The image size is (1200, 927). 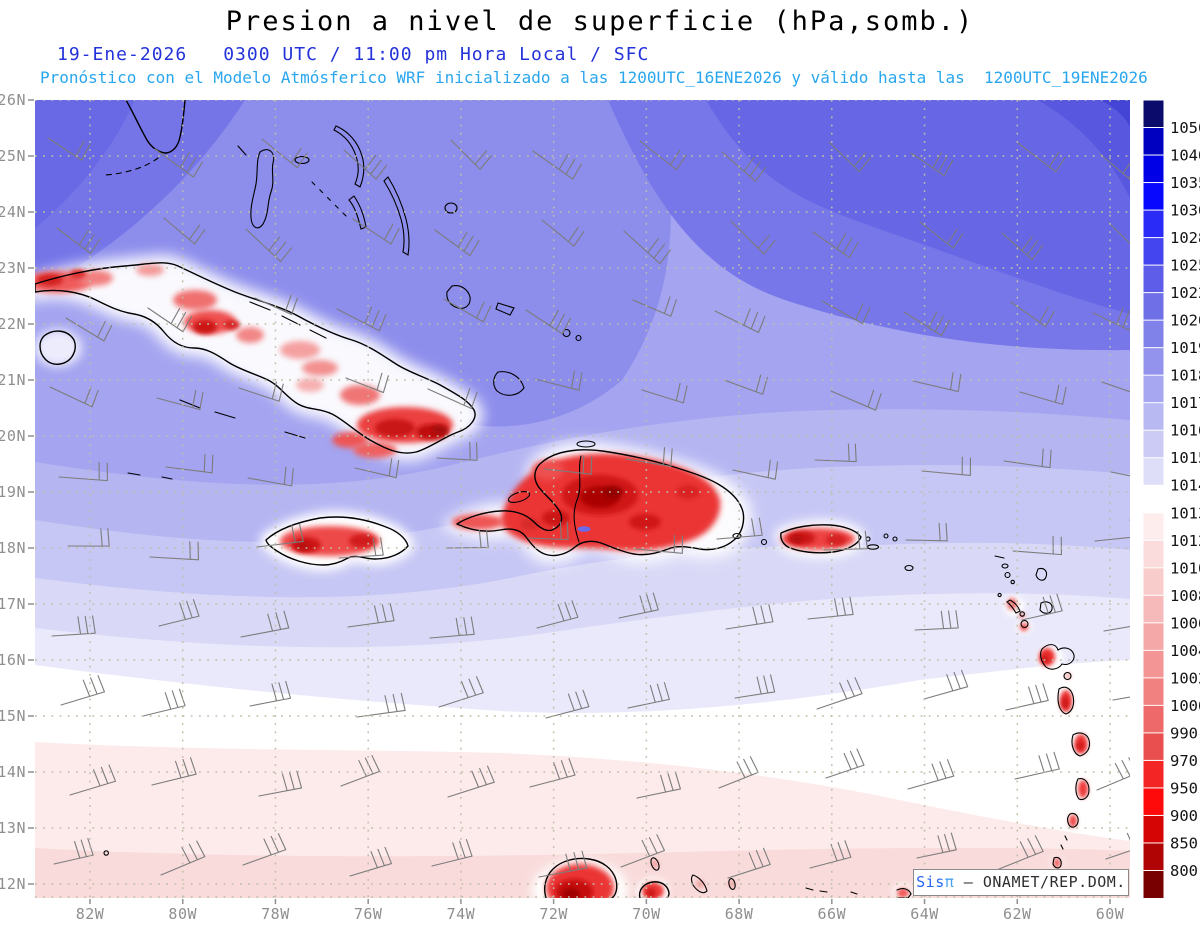 What do you see at coordinates (1185, 376) in the screenshot?
I see `colorbar-label: 1018` at bounding box center [1185, 376].